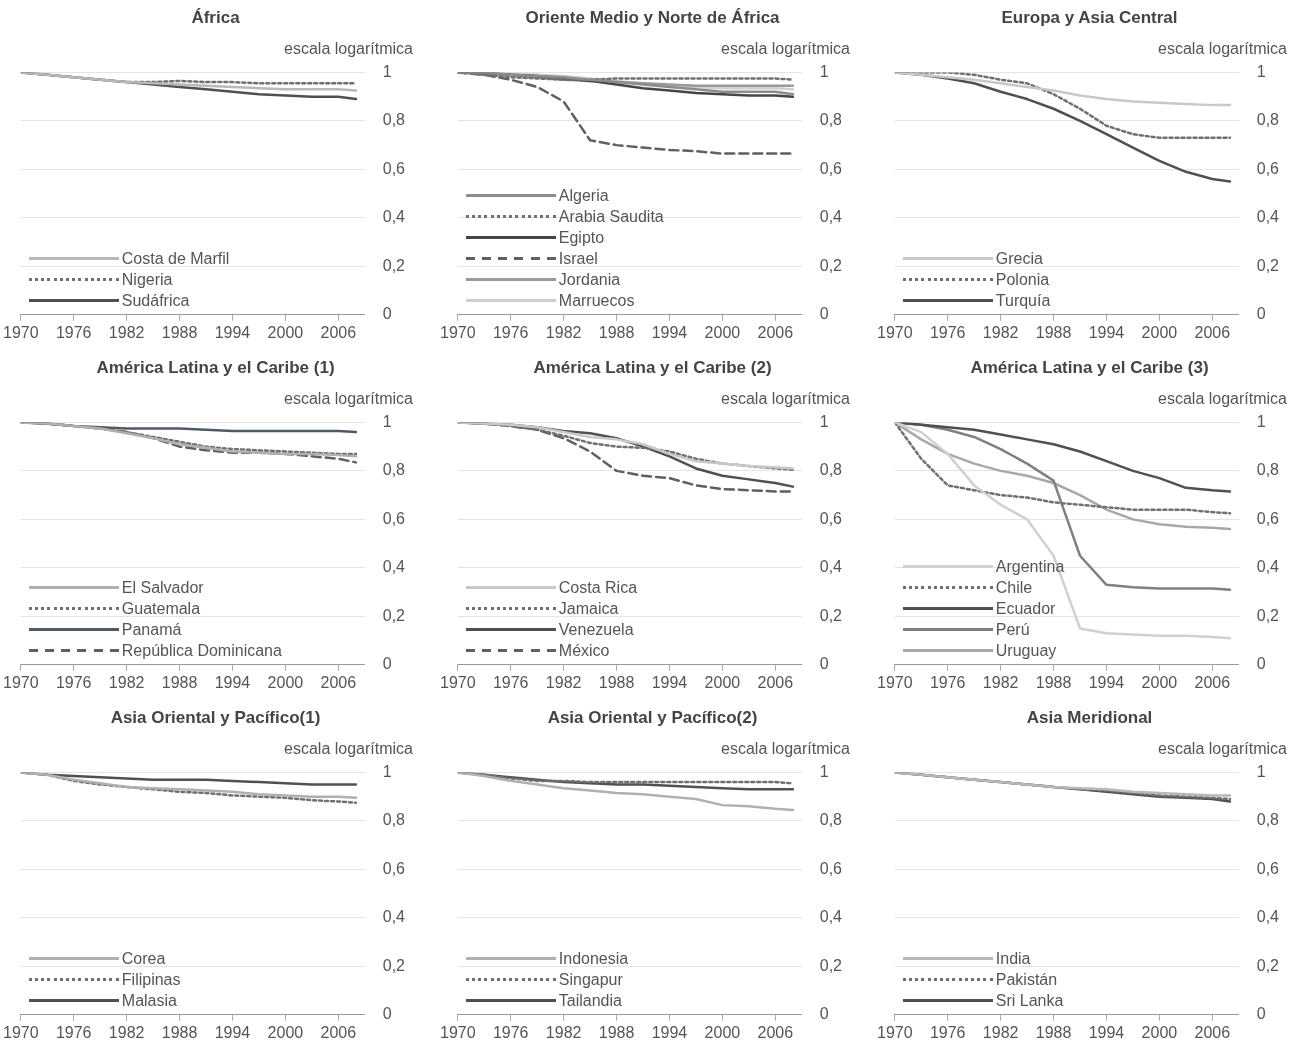 The image size is (1312, 1051). I want to click on legend-label: Guatemala, so click(161, 608).